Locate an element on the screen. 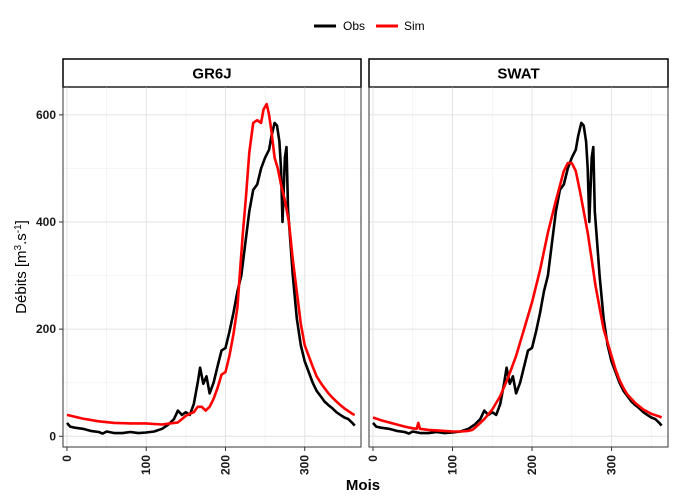 This screenshot has height=500, width=676. x-axis-title: Mois is located at coordinates (363, 485).